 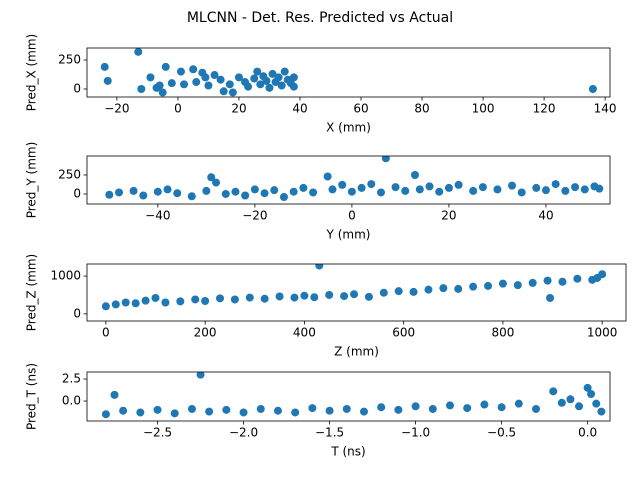 I want to click on x-tick-label: 60, so click(x=360, y=109).